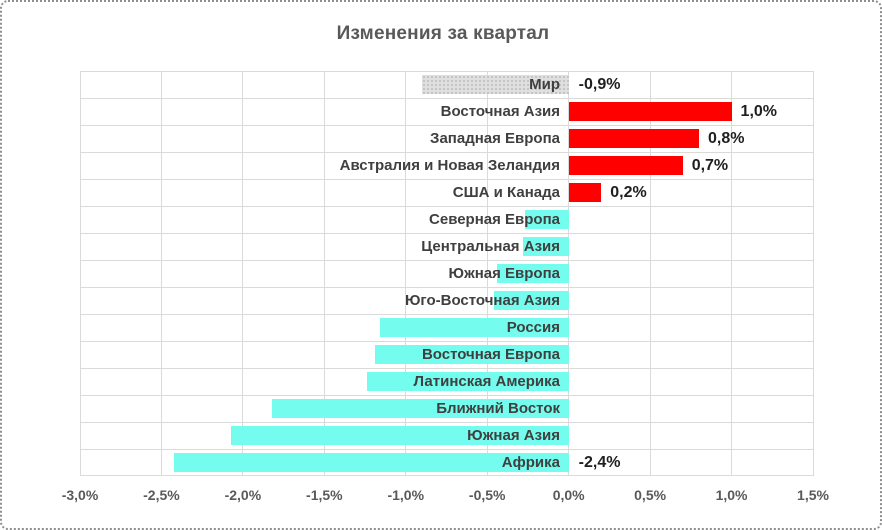  What do you see at coordinates (324, 495) in the screenshot?
I see `x-axis-tick-label: -1,5%` at bounding box center [324, 495].